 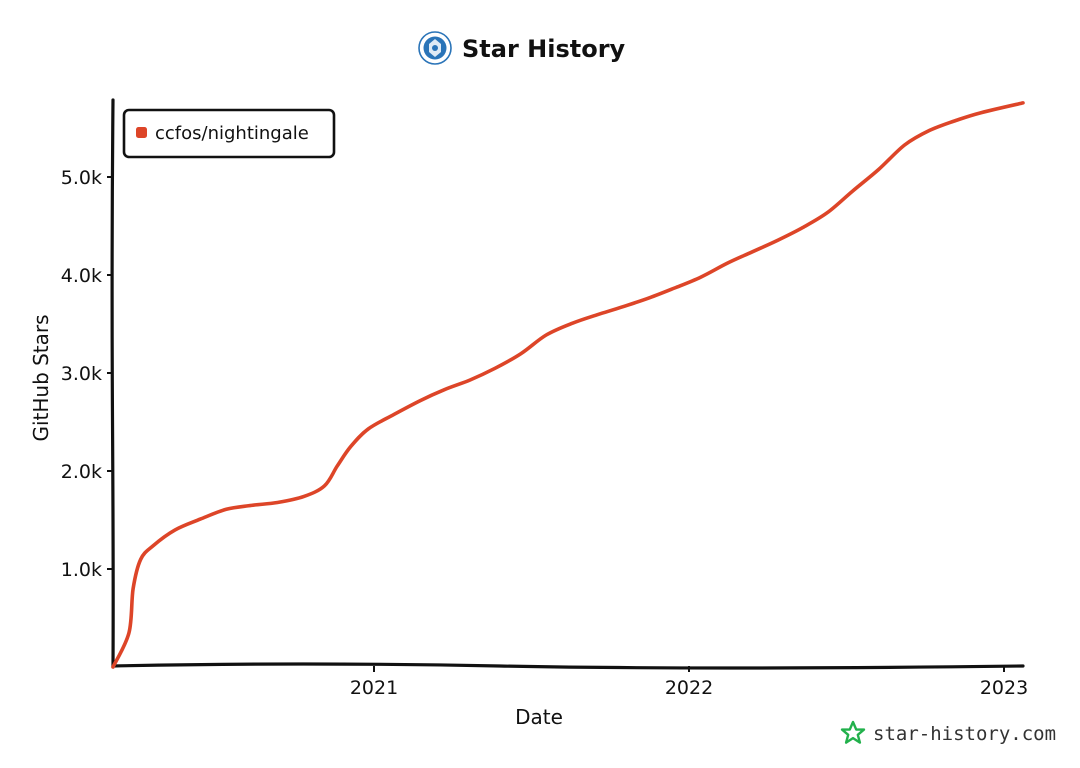 I want to click on ccf-logo-icon, so click(x=435, y=48).